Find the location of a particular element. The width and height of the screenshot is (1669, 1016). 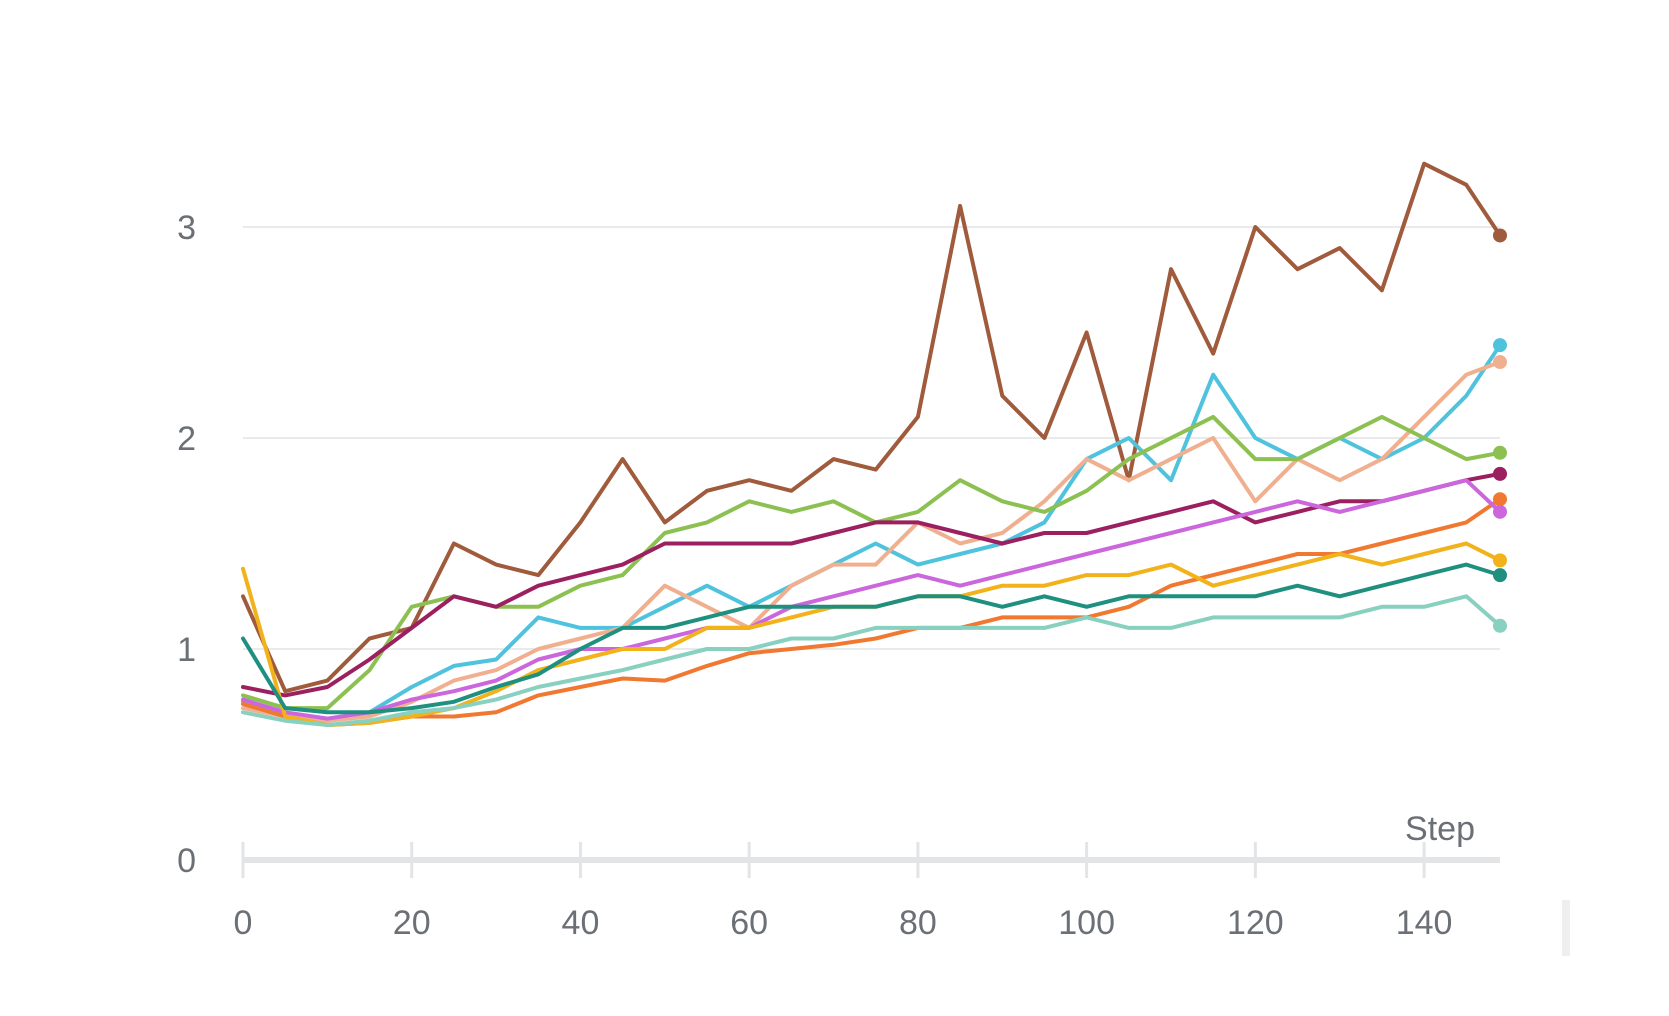

x-tick-label: 60 is located at coordinates (749, 923).